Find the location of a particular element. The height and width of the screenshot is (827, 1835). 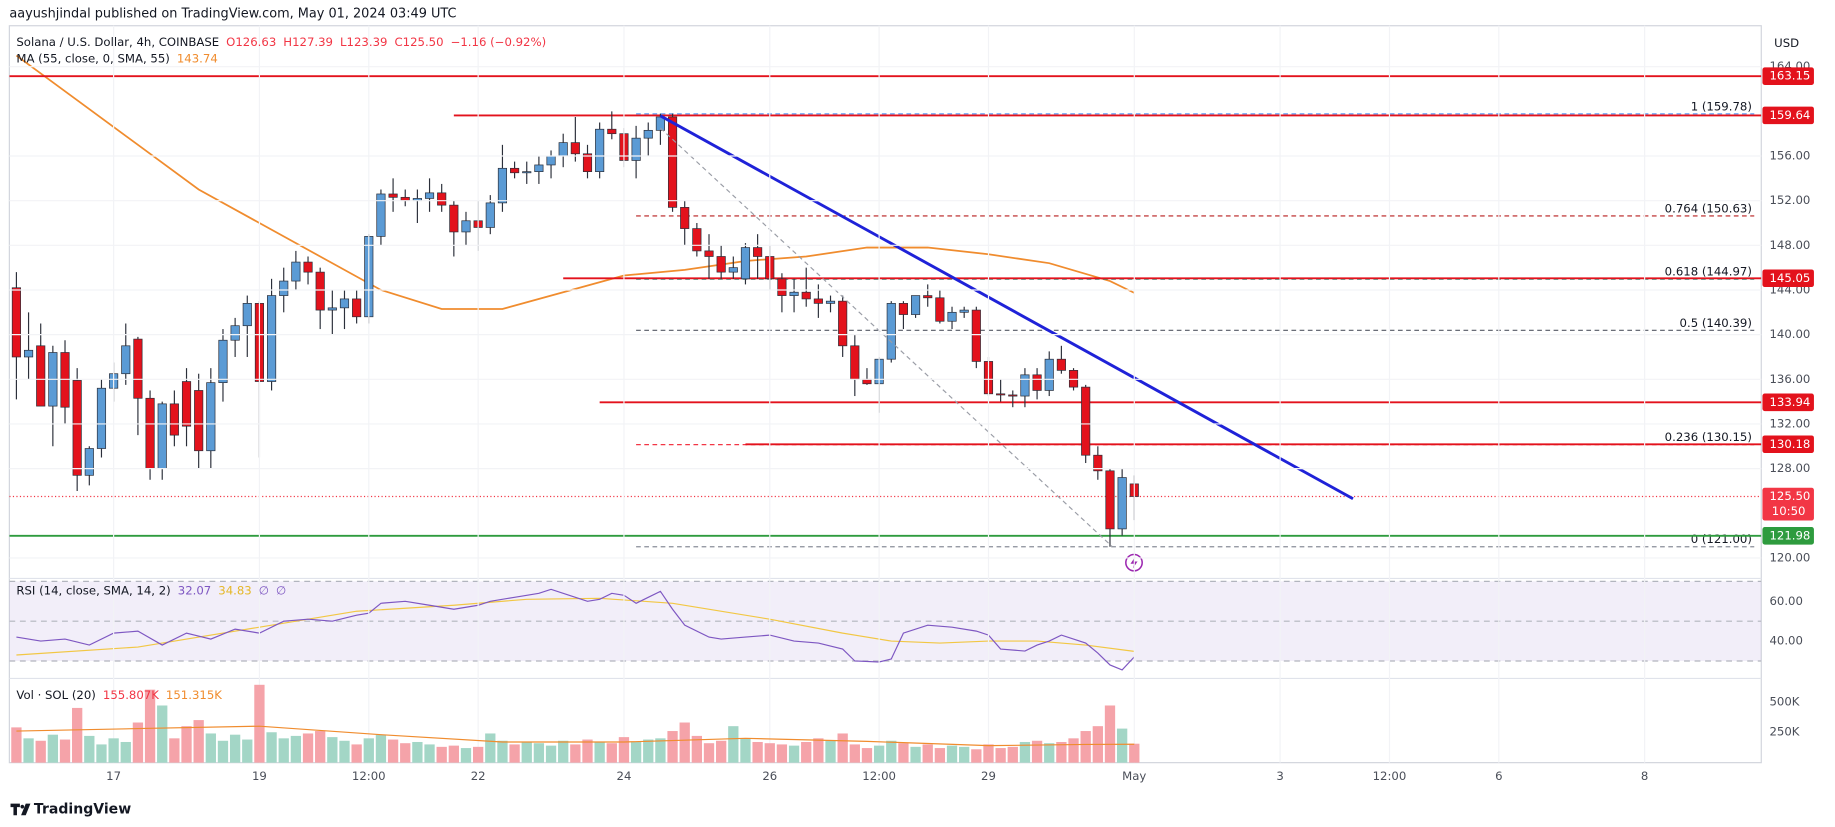

price-tag-label: 133.94 is located at coordinates (1789, 402).